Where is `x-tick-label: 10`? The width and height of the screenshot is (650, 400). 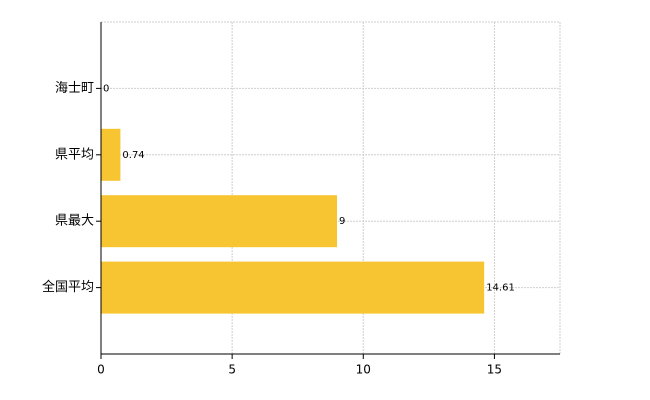 x-tick-label: 10 is located at coordinates (363, 370).